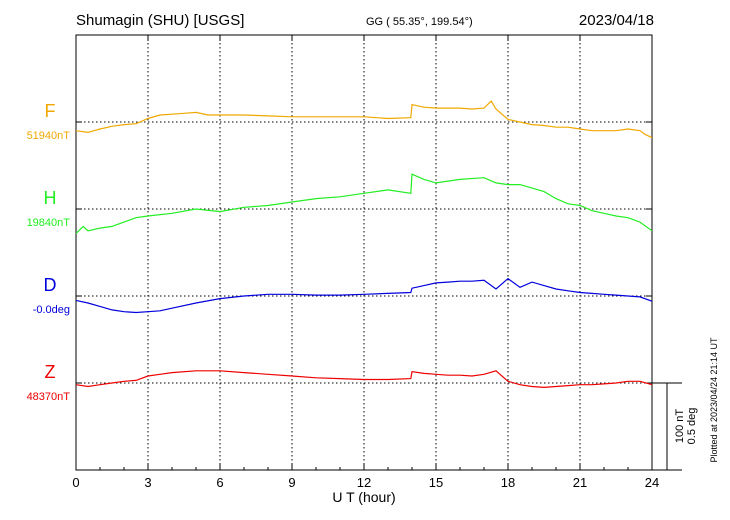 Image resolution: width=730 pixels, height=520 pixels. Describe the element at coordinates (49, 223) in the screenshot. I see `series-baseline-h: 19840nT` at that location.